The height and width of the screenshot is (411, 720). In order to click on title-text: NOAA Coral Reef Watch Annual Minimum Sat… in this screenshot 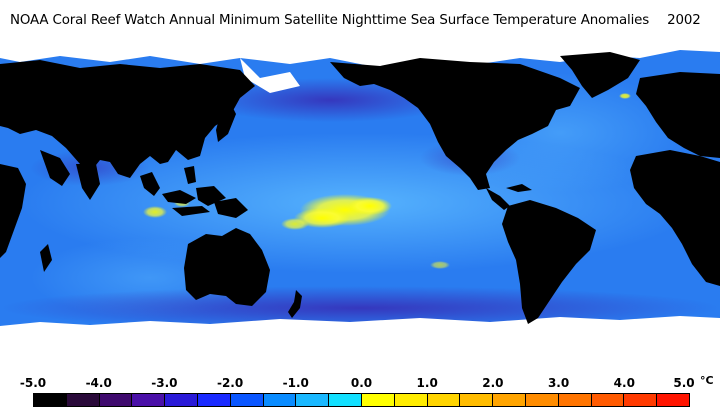, I will do `click(330, 20)`.